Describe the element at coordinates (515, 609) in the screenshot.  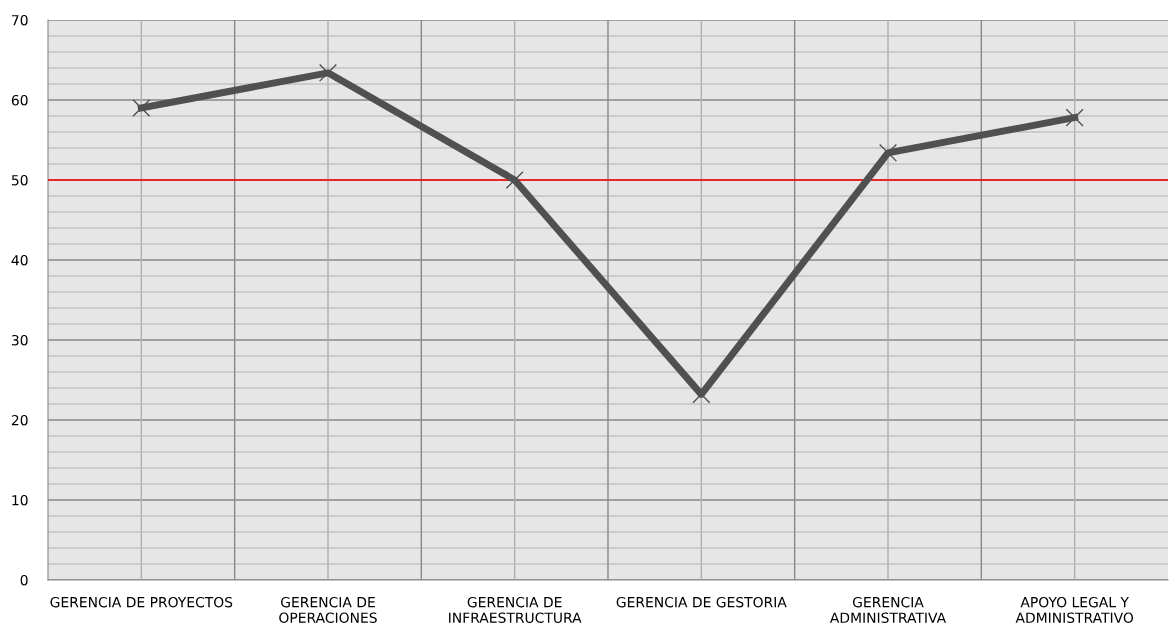
I see `x-tick-label: GERENCIA DE INFRAESTRUCTURA` at that location.